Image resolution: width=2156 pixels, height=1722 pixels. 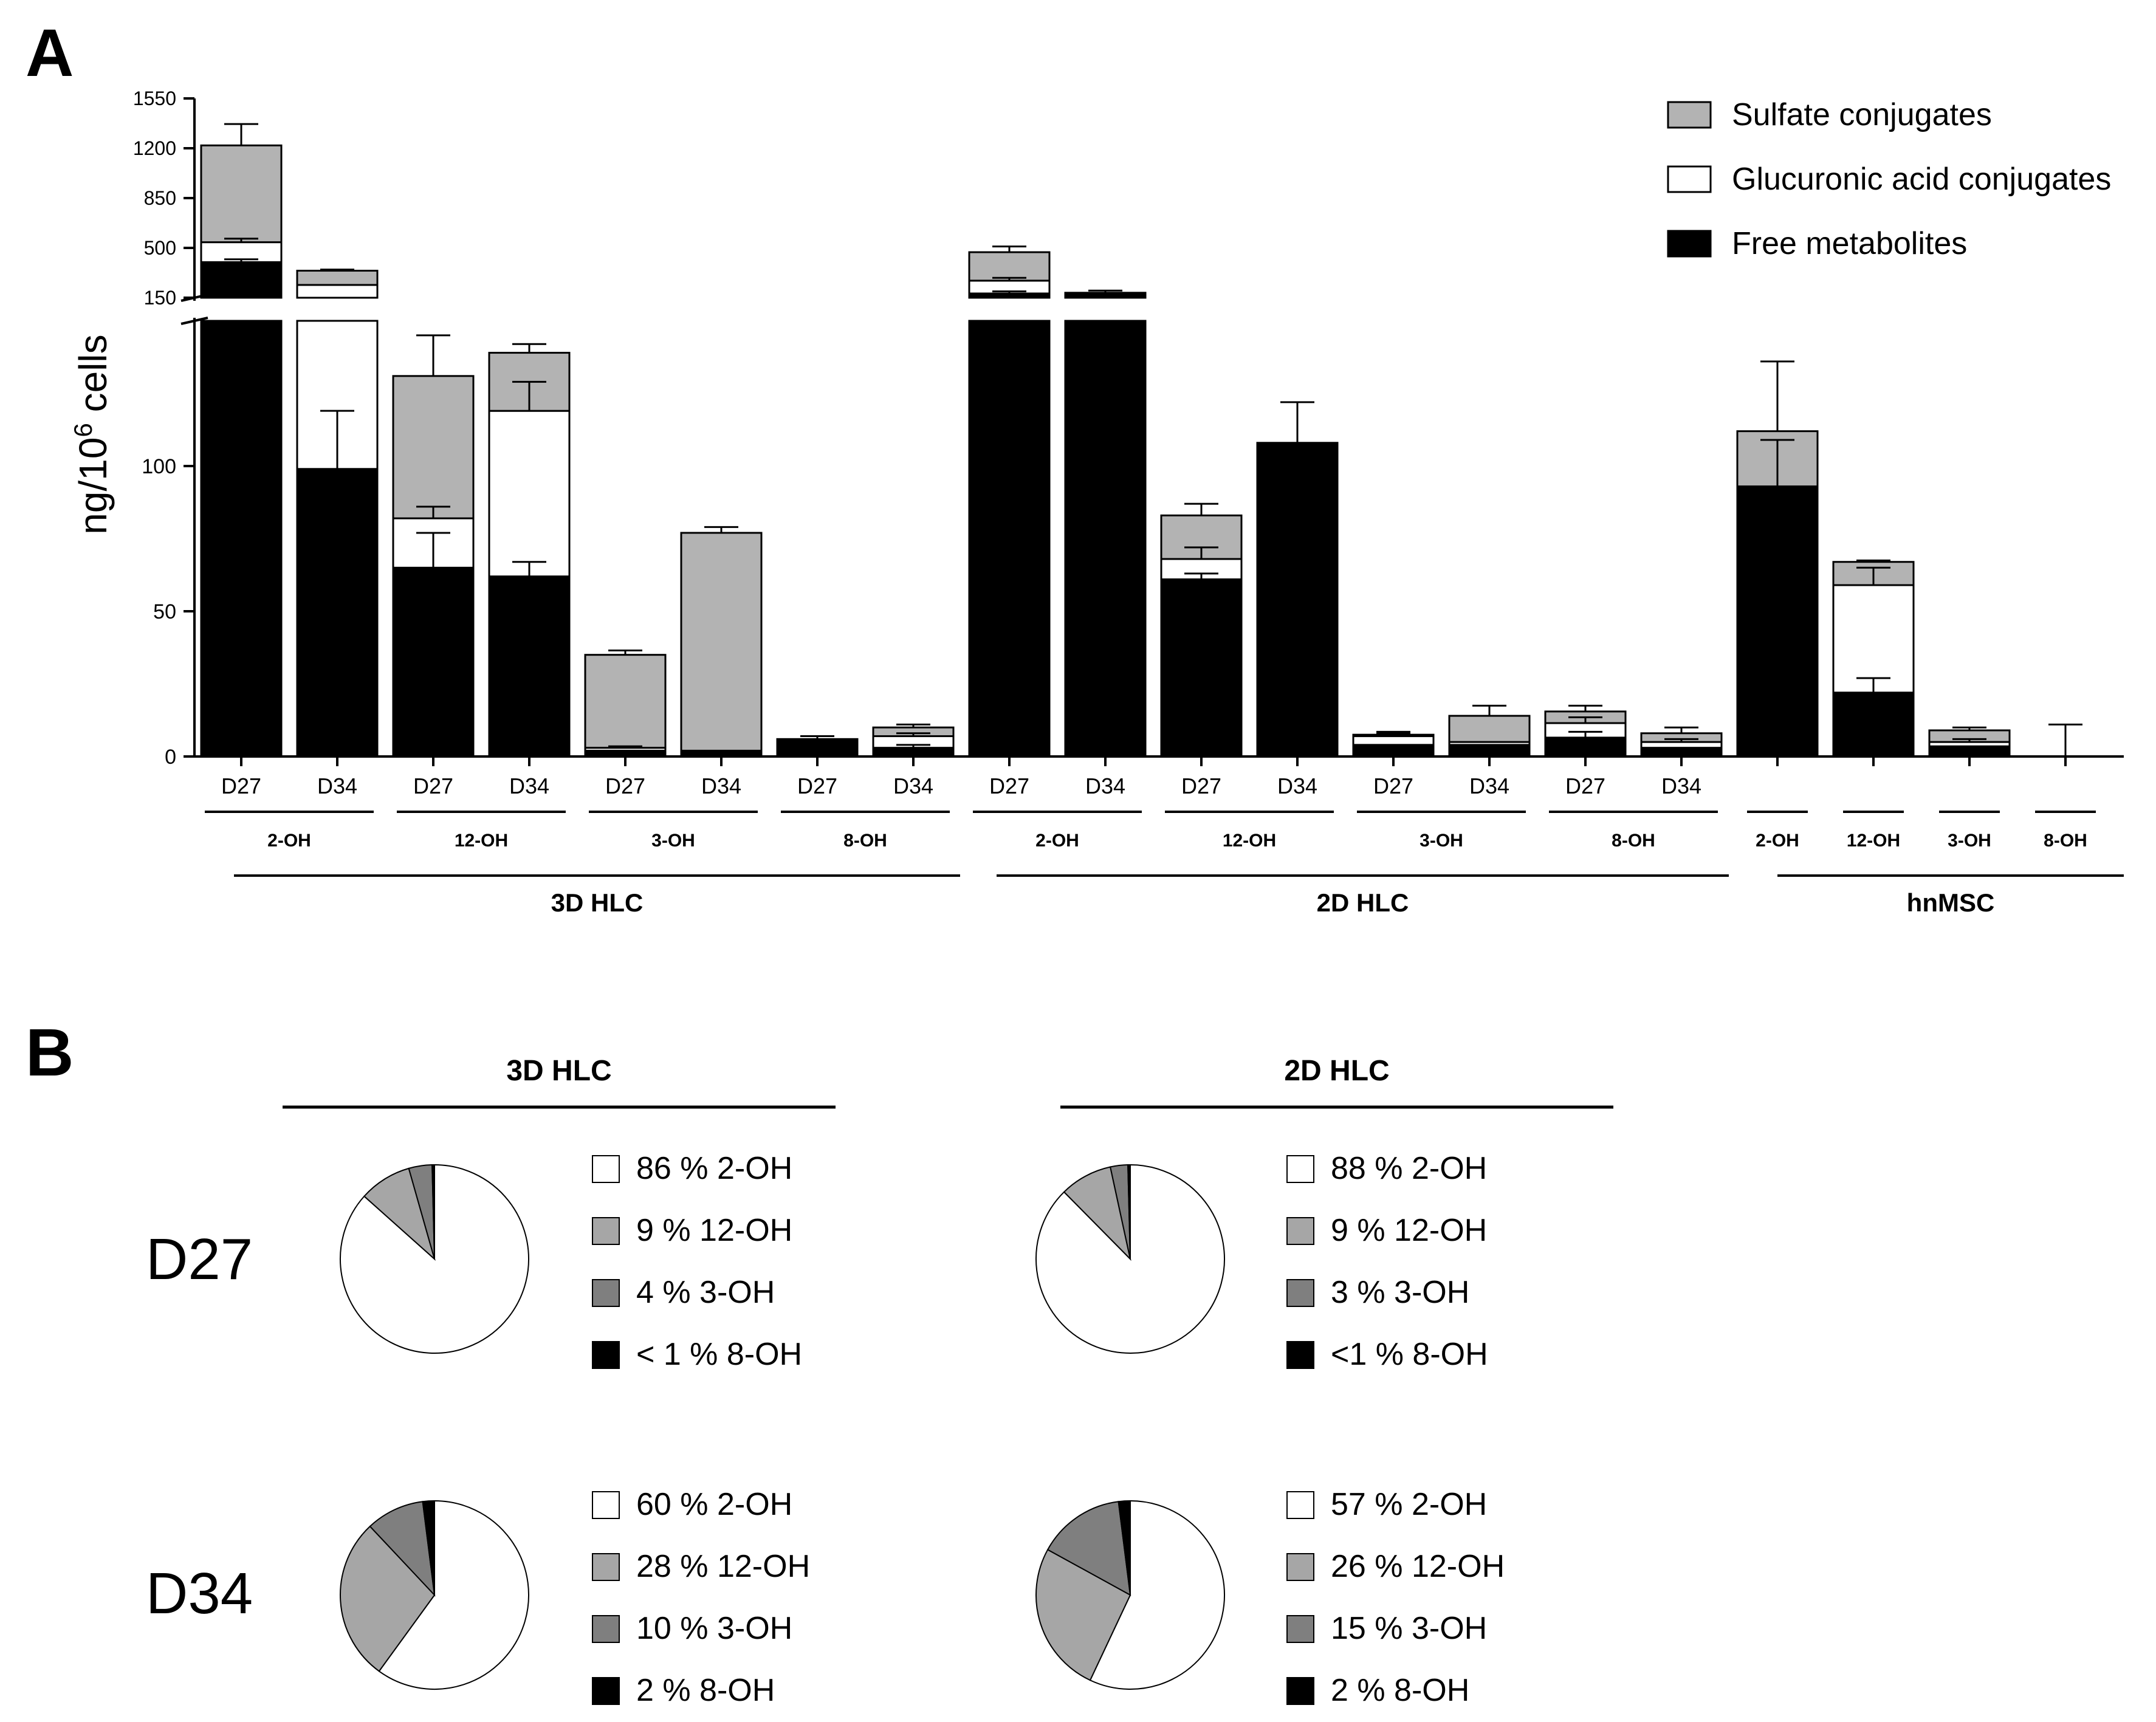 I want to click on y-tick-label: 50, so click(x=164, y=611).